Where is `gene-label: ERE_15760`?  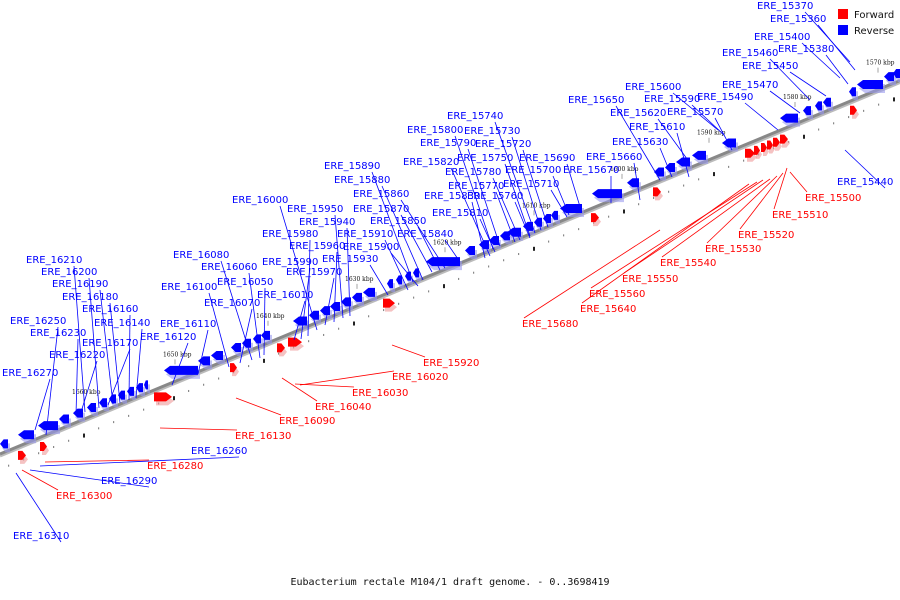
gene-label: ERE_15760 is located at coordinates (495, 196).